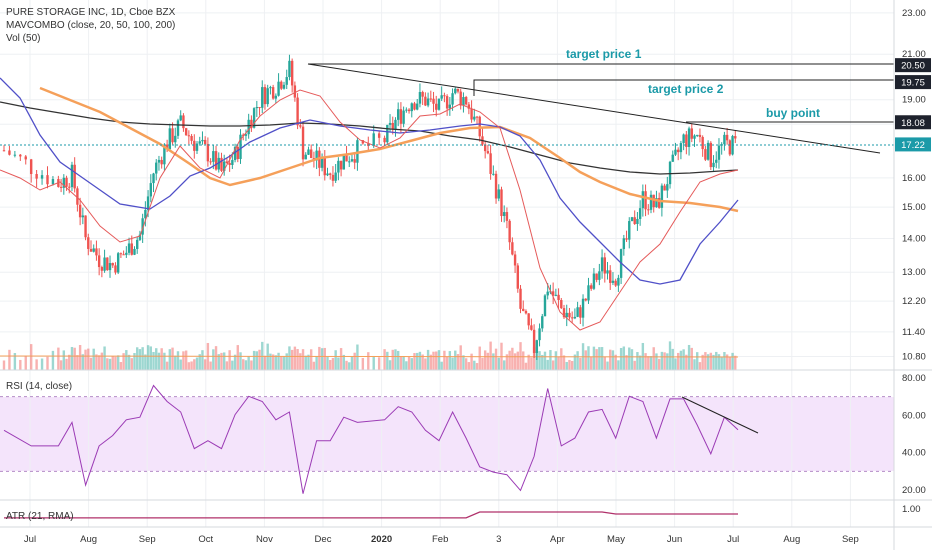  What do you see at coordinates (369, 355) in the screenshot?
I see `volume-bars` at bounding box center [369, 355].